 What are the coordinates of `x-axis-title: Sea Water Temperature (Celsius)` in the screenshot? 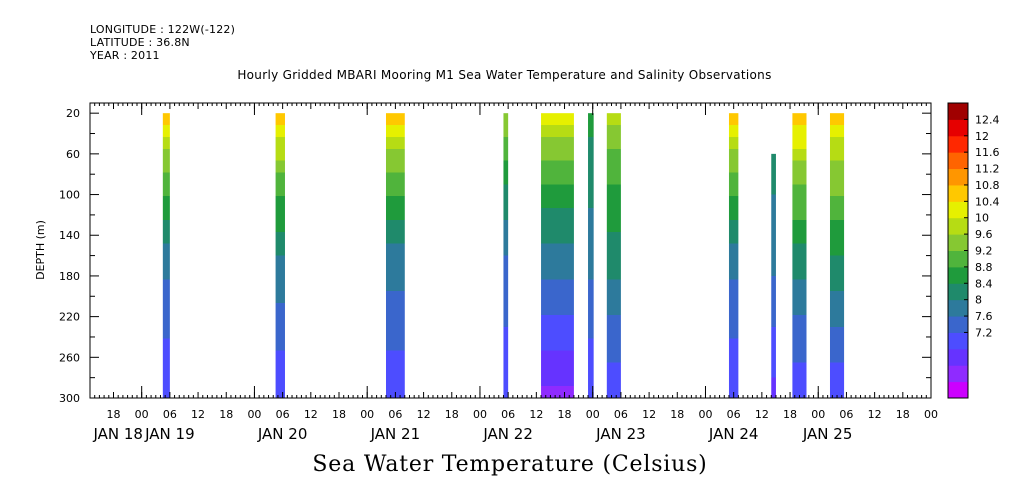 It's located at (510, 464).